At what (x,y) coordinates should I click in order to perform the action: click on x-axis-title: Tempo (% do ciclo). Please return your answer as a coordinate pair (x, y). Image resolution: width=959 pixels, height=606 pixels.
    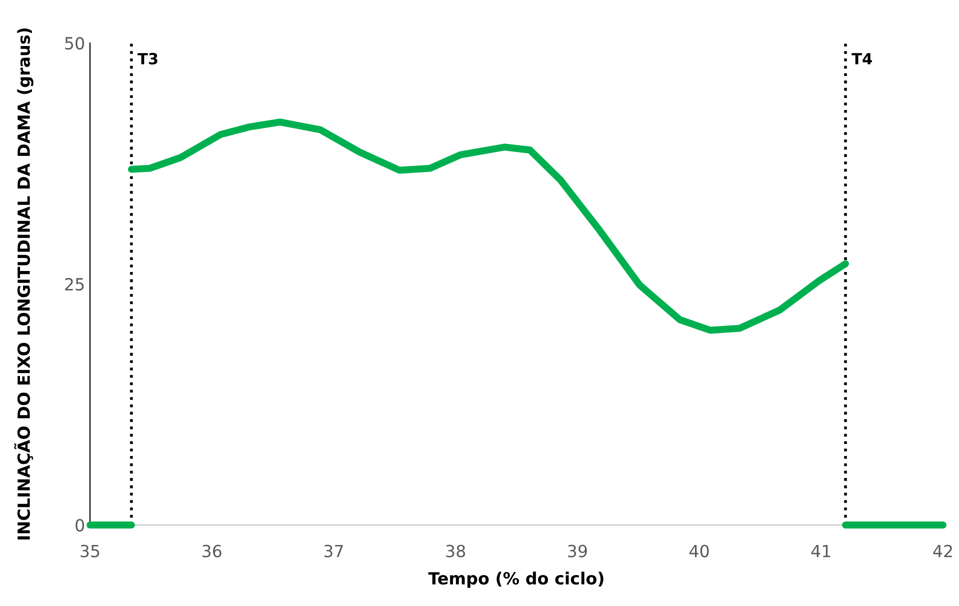
    Looking at the image, I should click on (516, 580).